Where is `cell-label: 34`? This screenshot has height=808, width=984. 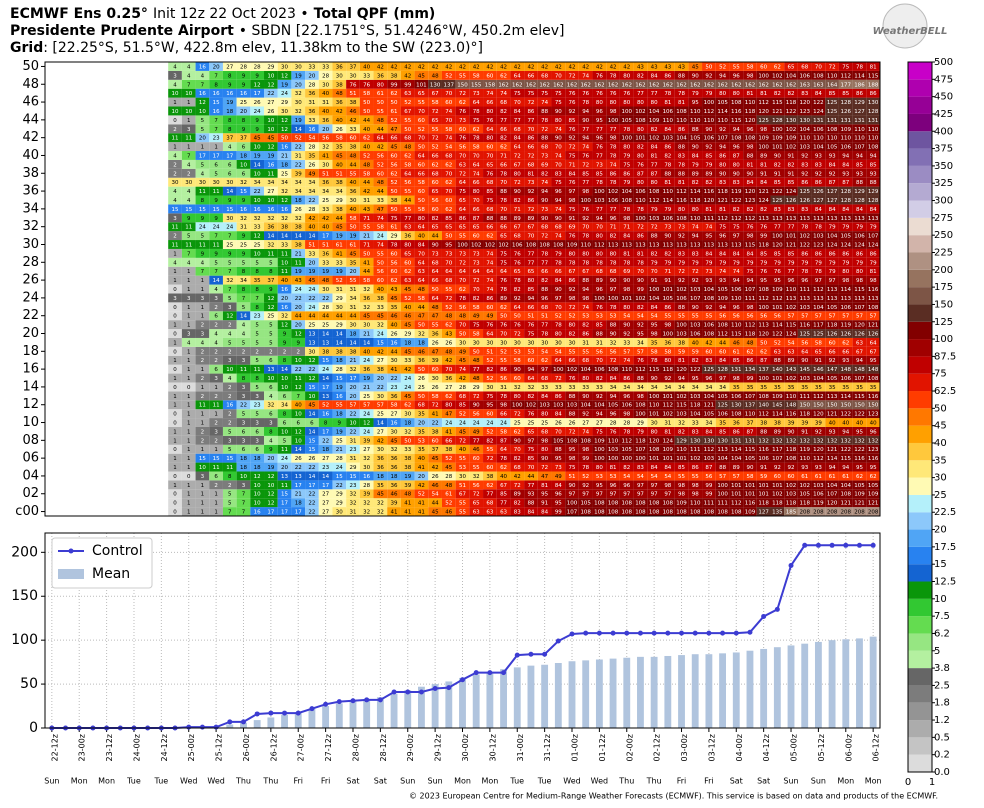
cell-label: 34 is located at coordinates (339, 192).